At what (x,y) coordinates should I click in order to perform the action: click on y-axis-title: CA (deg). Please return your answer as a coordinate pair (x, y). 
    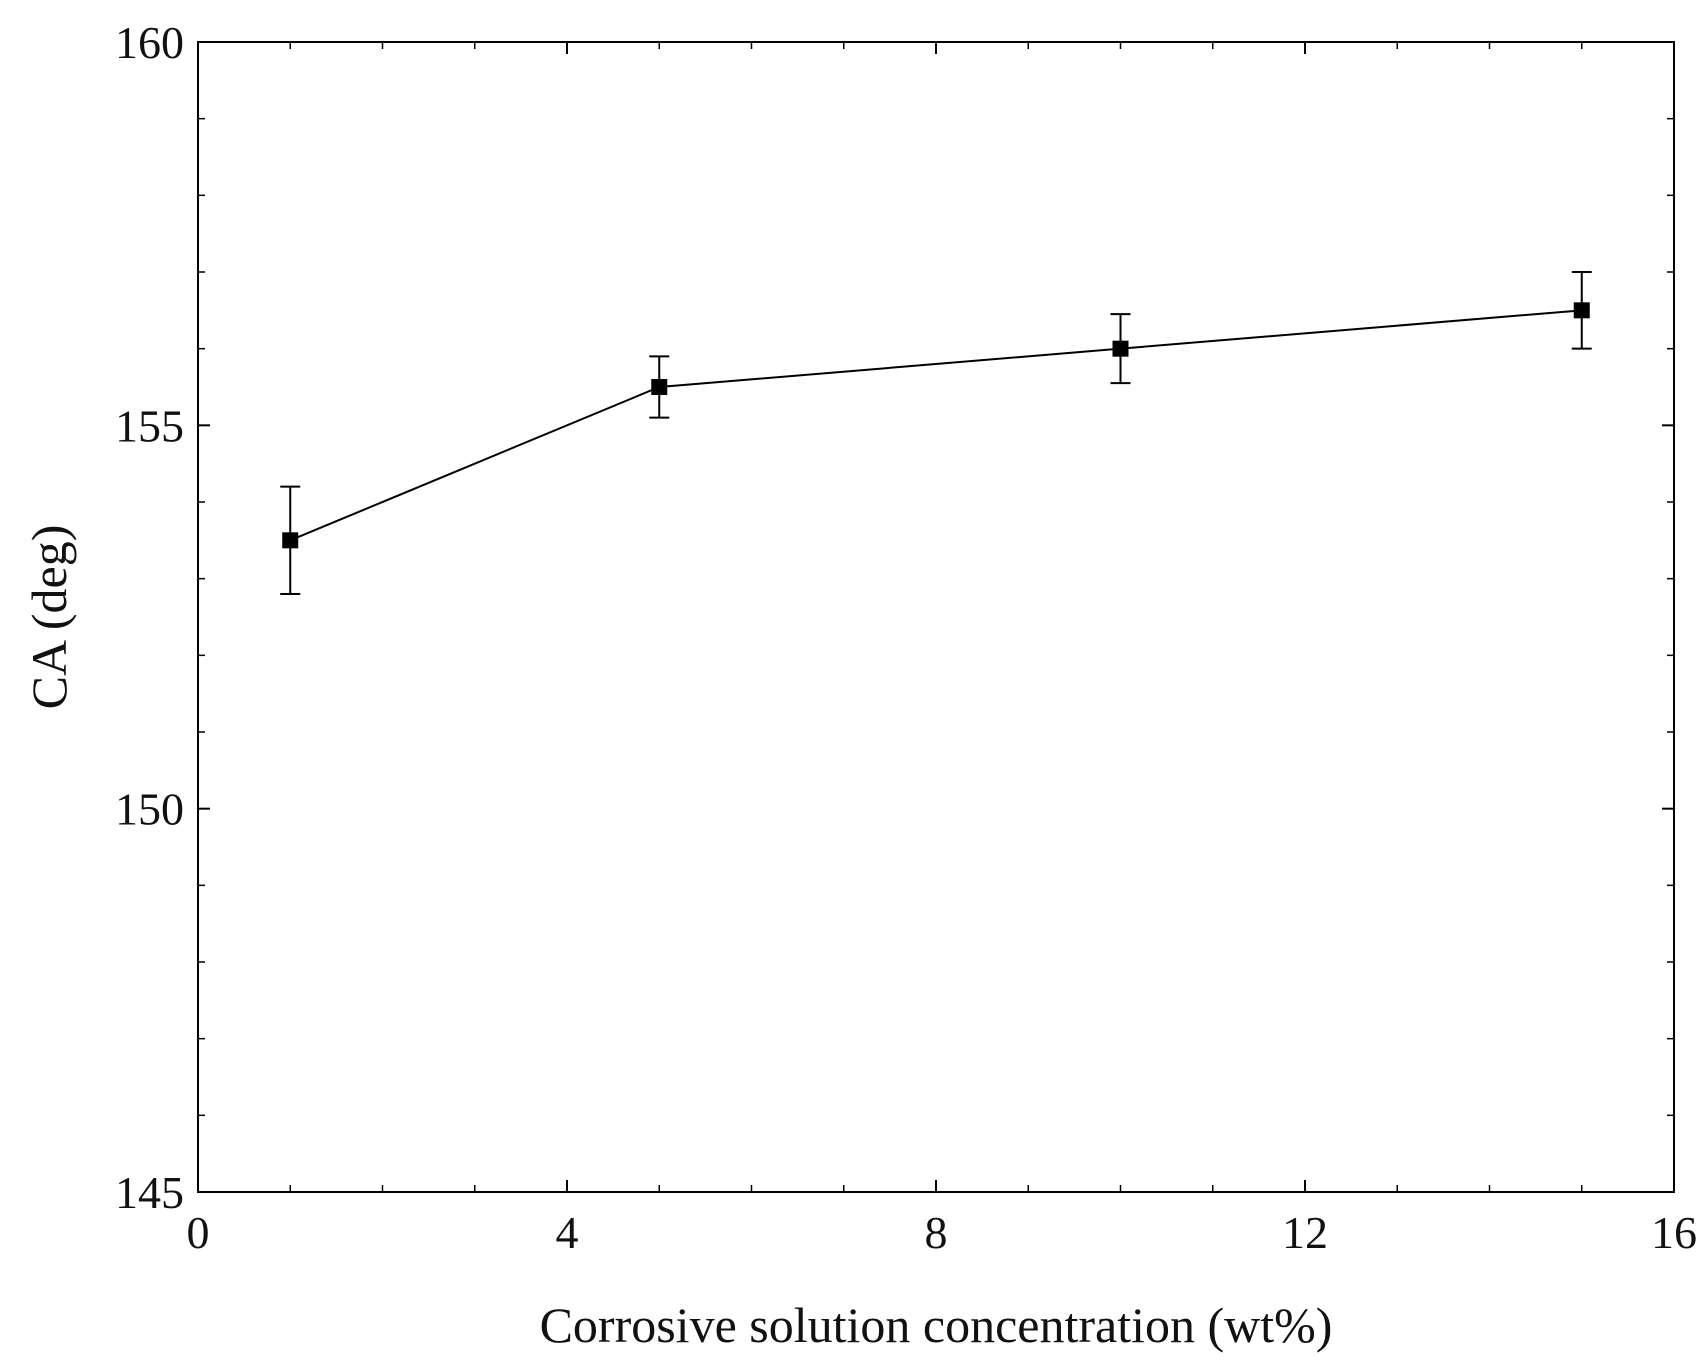
    Looking at the image, I should click on (49, 617).